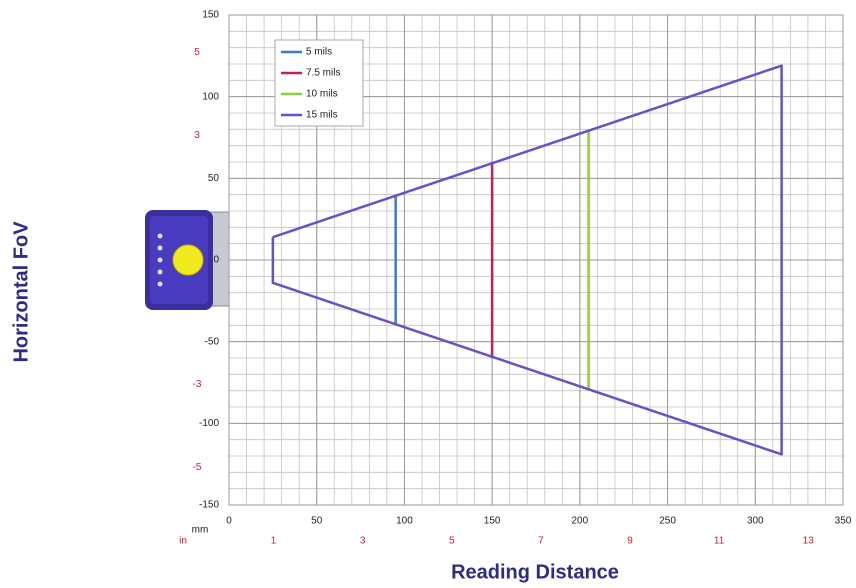 The height and width of the screenshot is (588, 856). I want to click on y-axis-title: Horizontal FoV, so click(21, 292).